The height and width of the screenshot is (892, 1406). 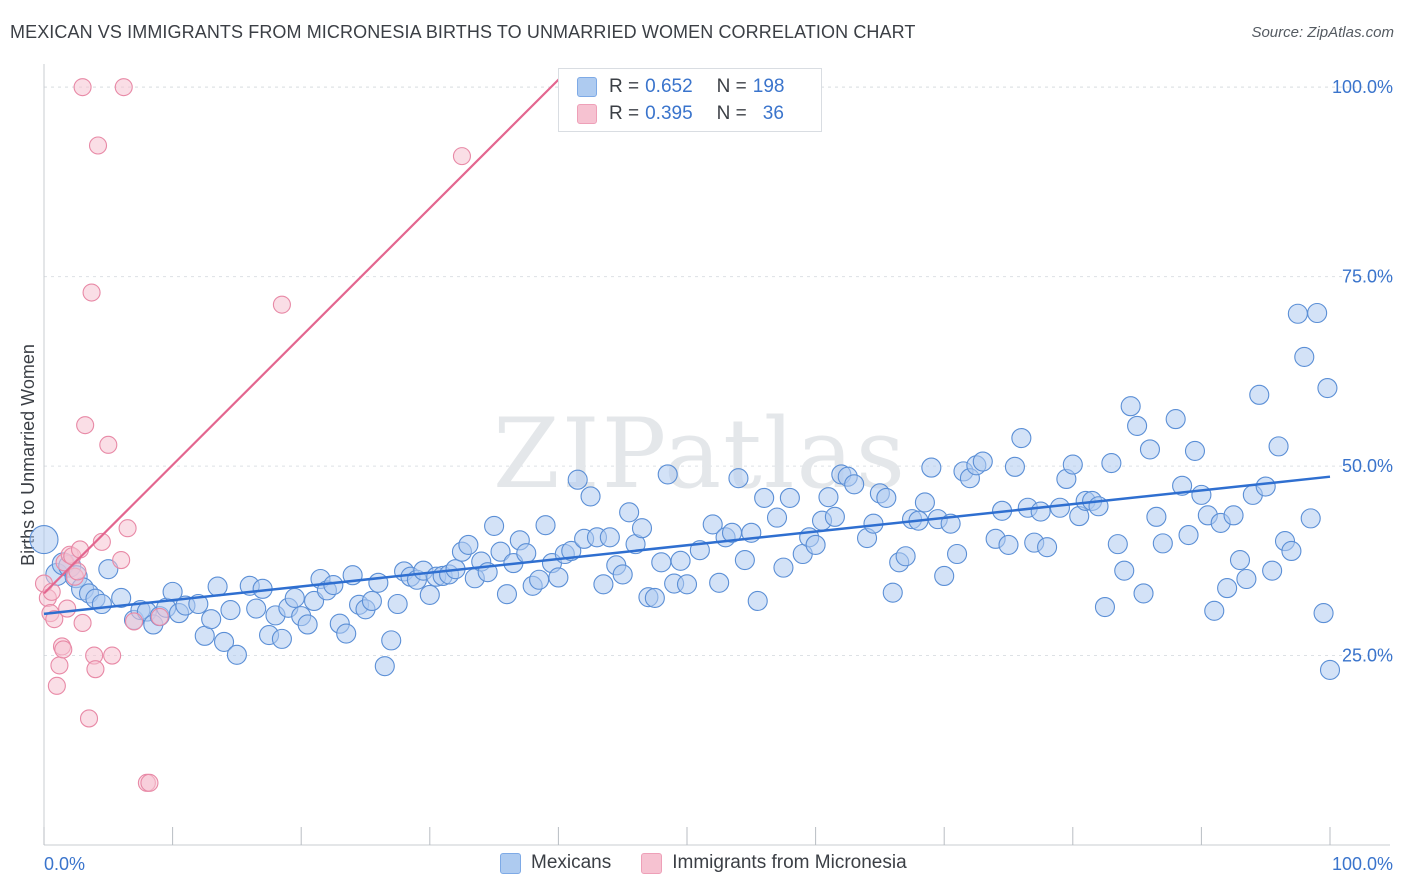 What do you see at coordinates (1322, 32) in the screenshot?
I see `source-credit: Source: ZipAtlas.com` at bounding box center [1322, 32].